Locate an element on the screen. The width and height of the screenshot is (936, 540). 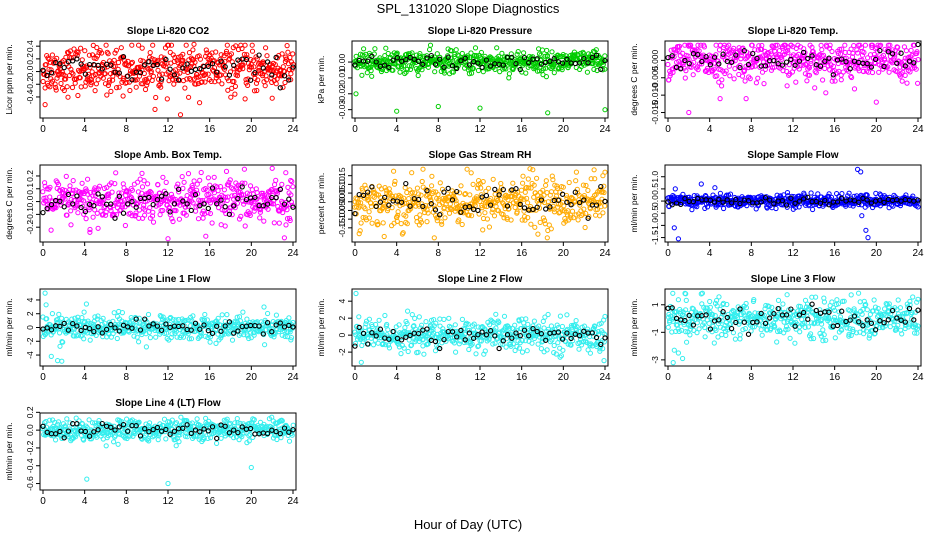
x-tick-label: 16 is located at coordinates (210, 377).